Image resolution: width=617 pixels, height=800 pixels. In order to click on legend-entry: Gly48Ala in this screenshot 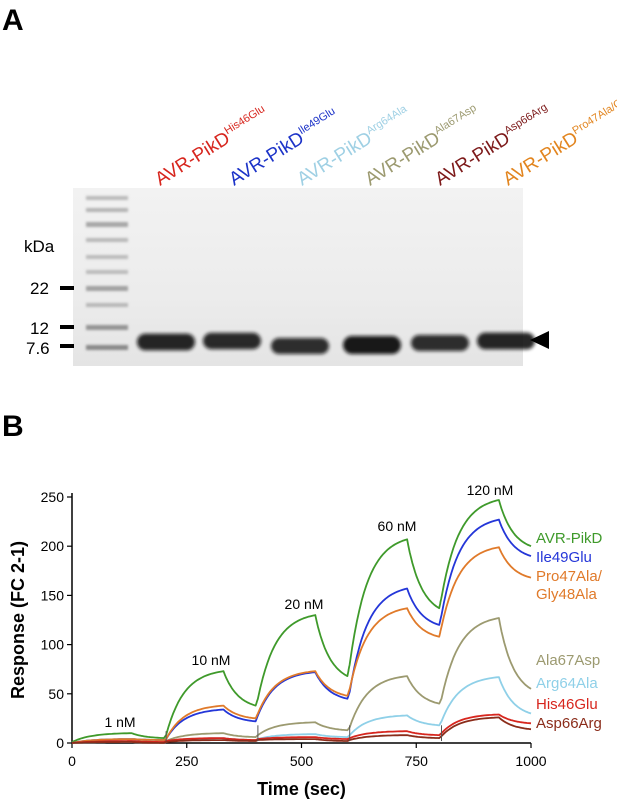, I will do `click(567, 594)`.